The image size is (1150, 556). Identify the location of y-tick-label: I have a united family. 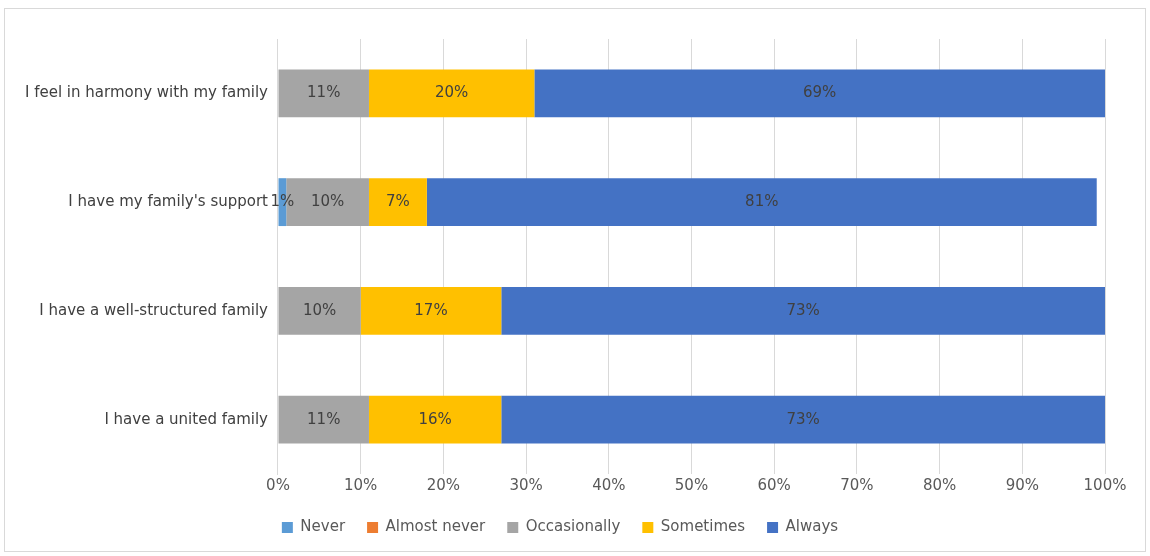
(186, 418).